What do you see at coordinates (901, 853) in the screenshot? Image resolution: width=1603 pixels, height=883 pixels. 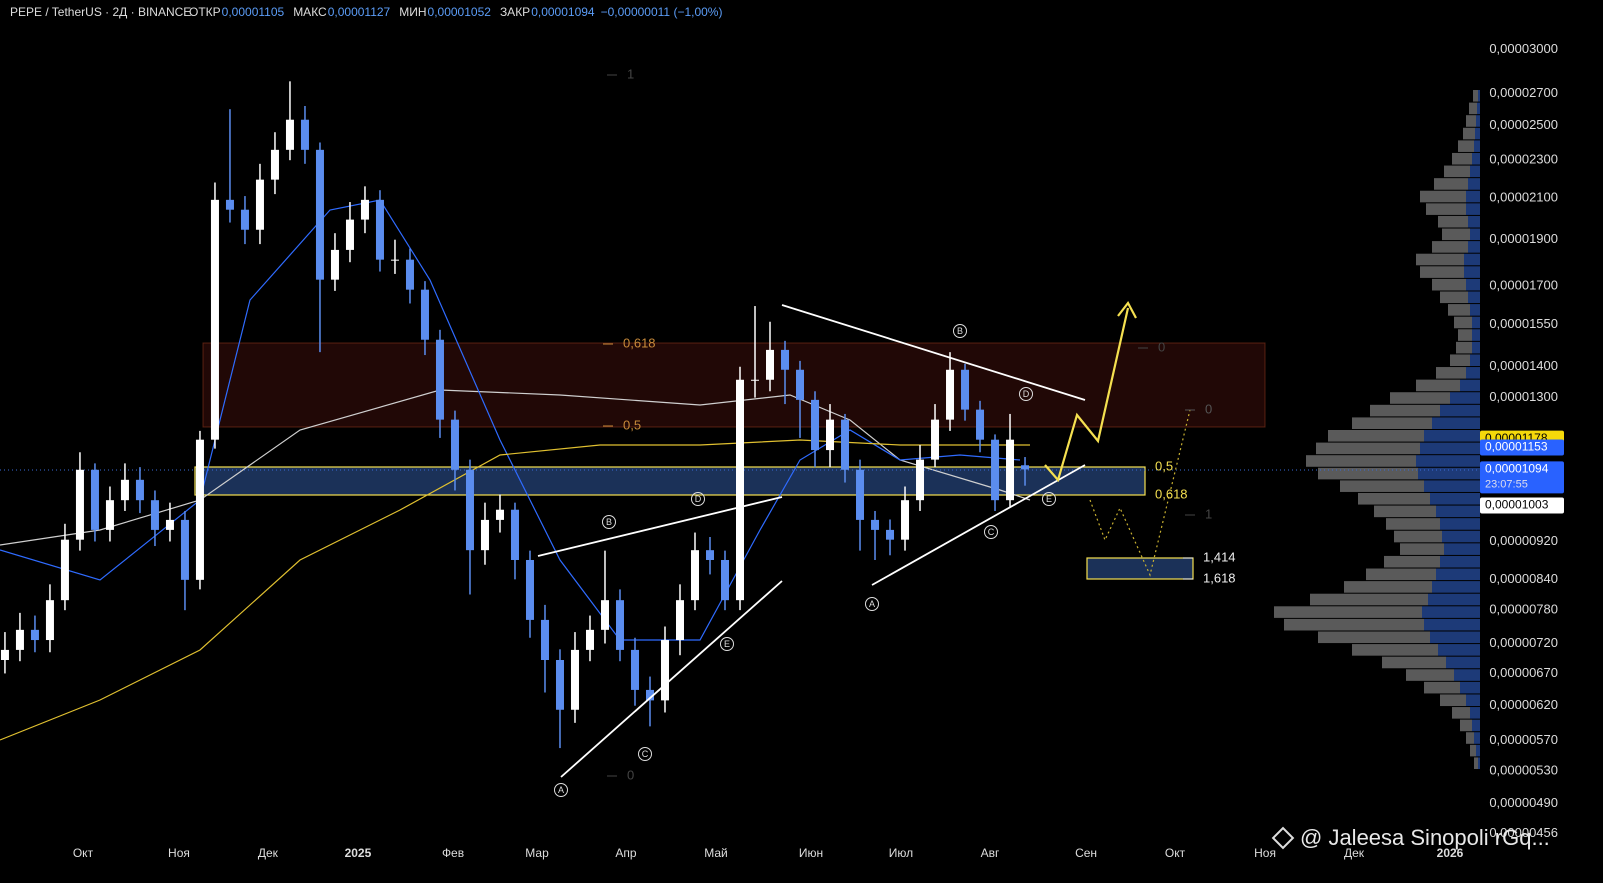 I see `x-tick-label: Июл` at bounding box center [901, 853].